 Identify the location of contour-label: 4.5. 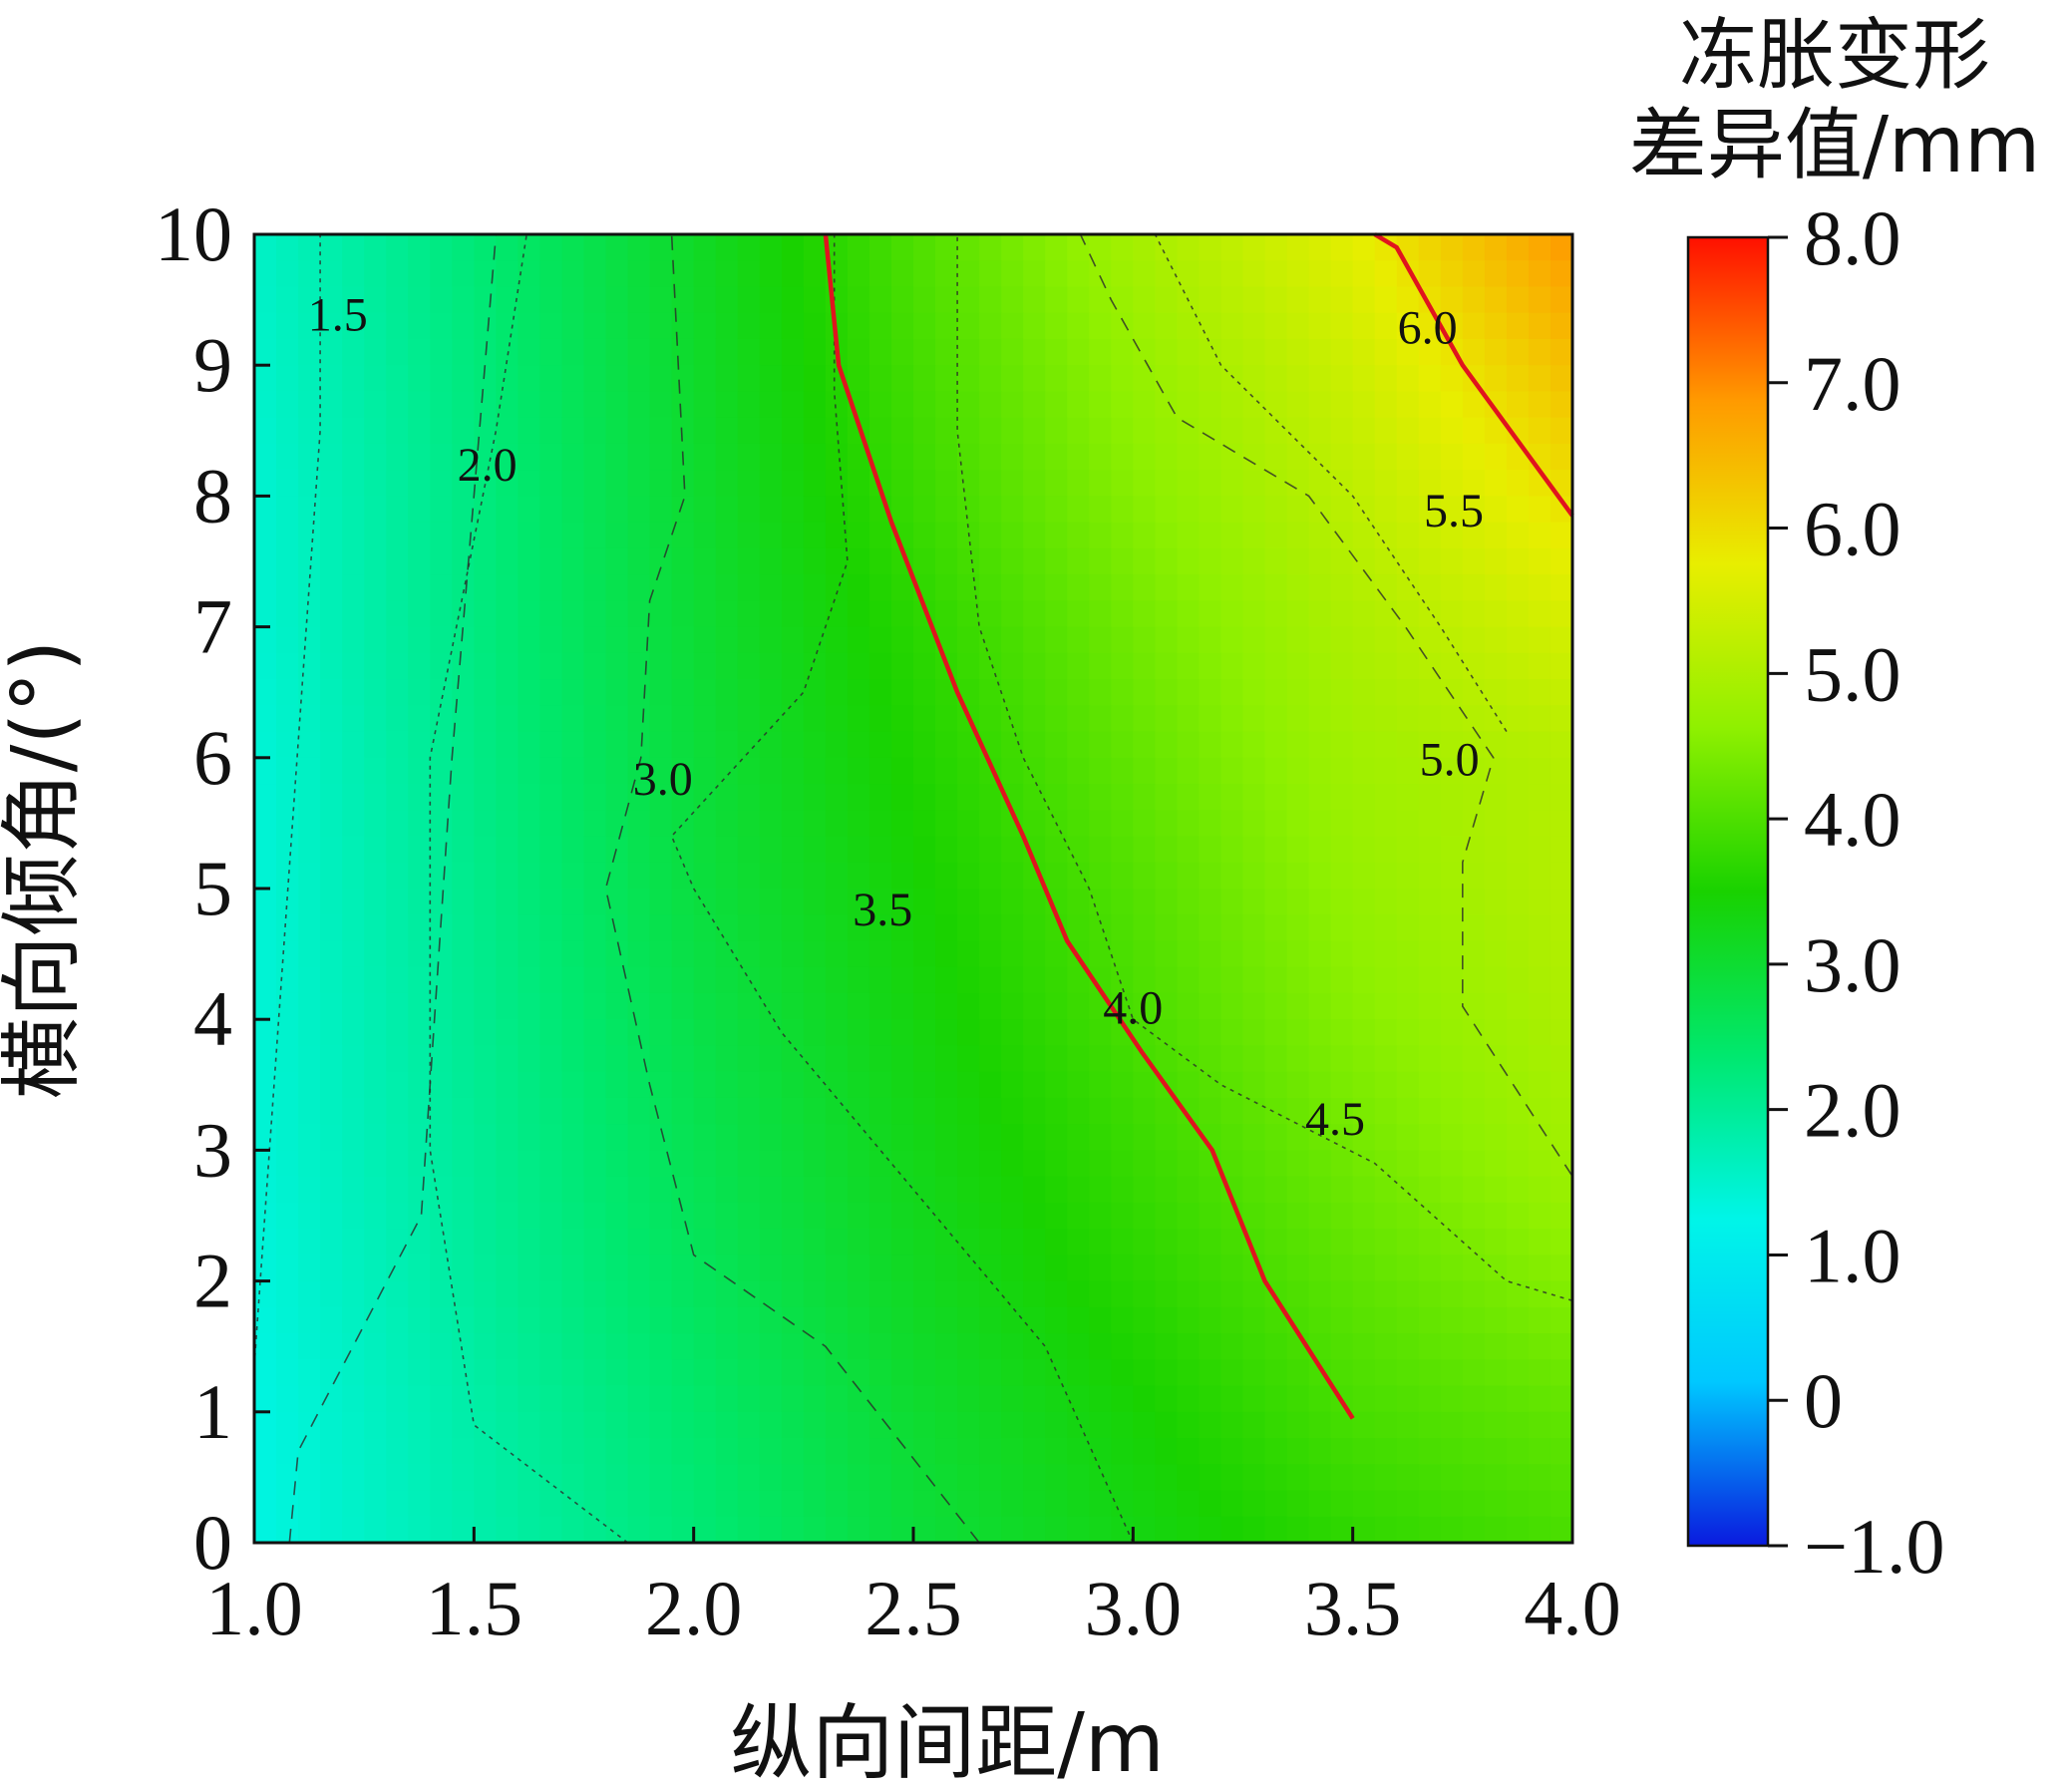
(1335, 1119).